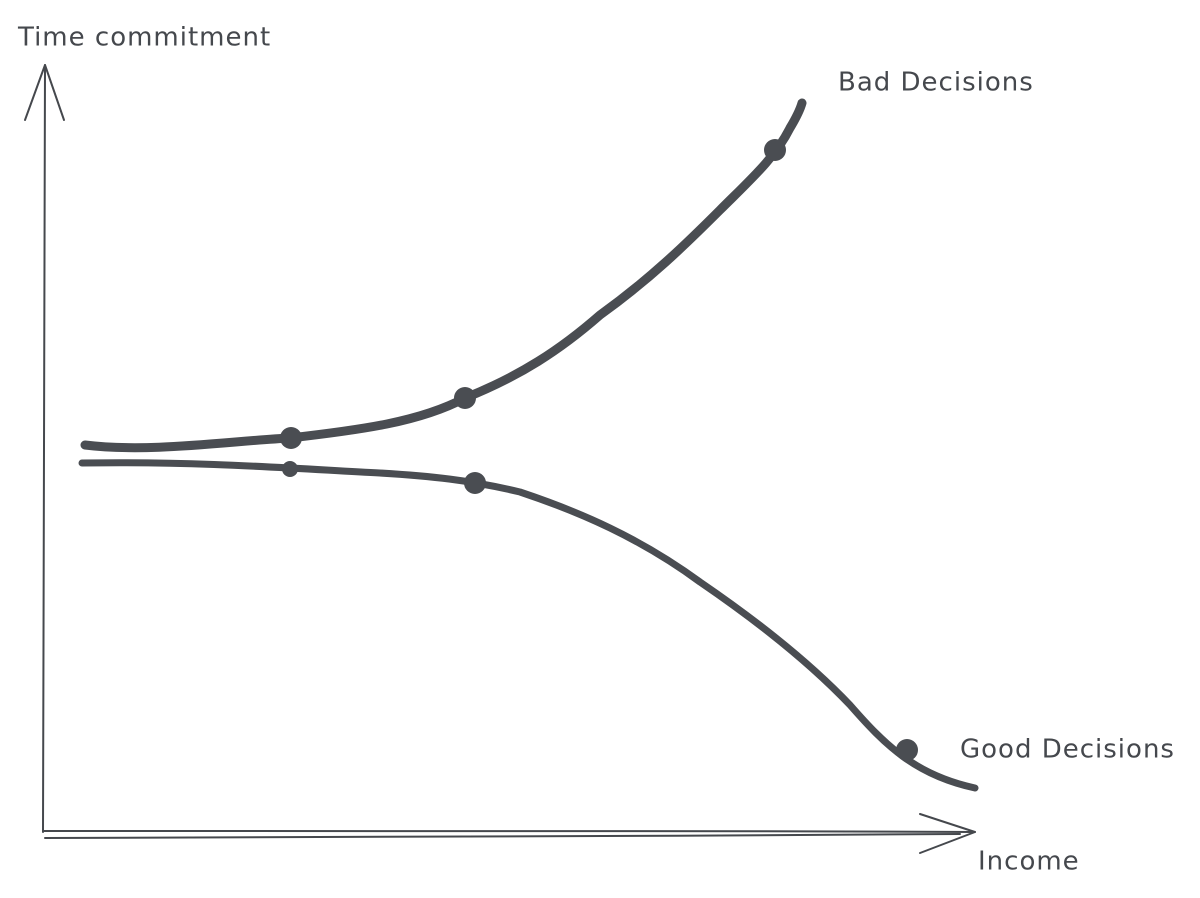  I want to click on curve-label: Good Decisions, so click(1067, 750).